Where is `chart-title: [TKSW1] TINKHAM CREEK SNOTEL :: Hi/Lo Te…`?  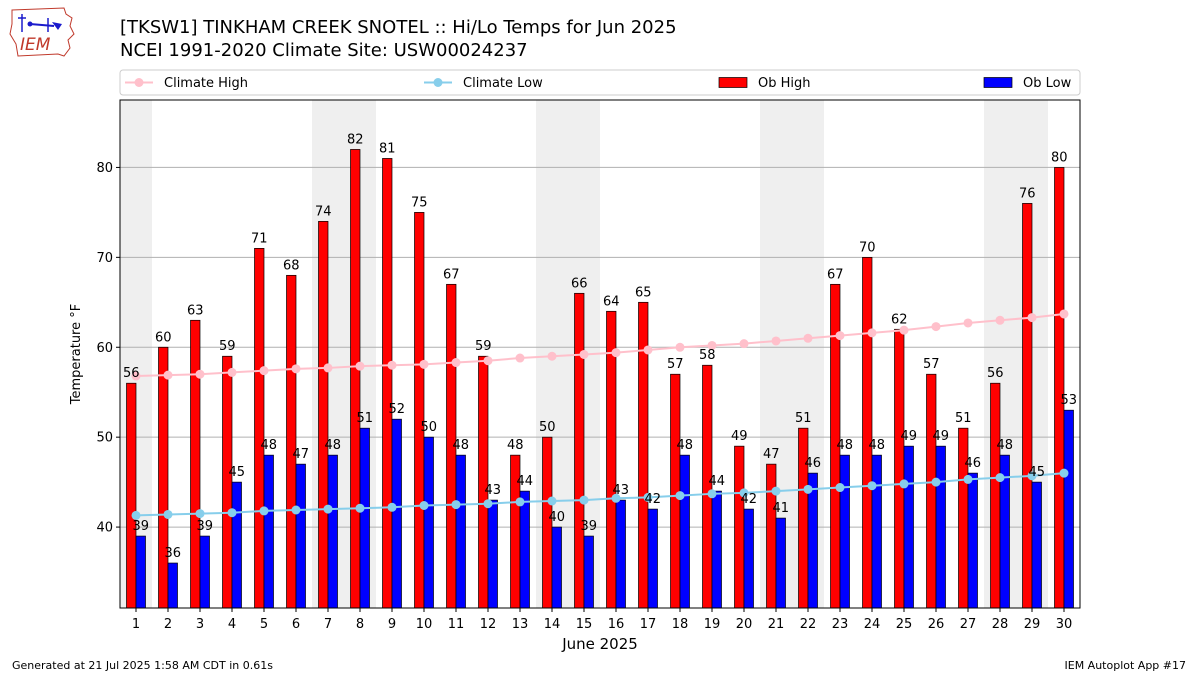 chart-title: [TKSW1] TINKHAM CREEK SNOTEL :: Hi/Lo Te… is located at coordinates (398, 27).